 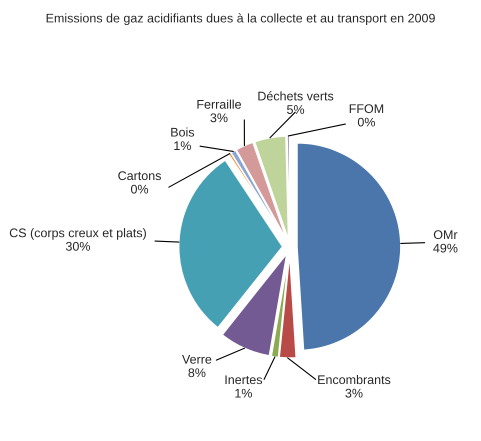 I want to click on data-label: 30%, so click(x=78, y=246).